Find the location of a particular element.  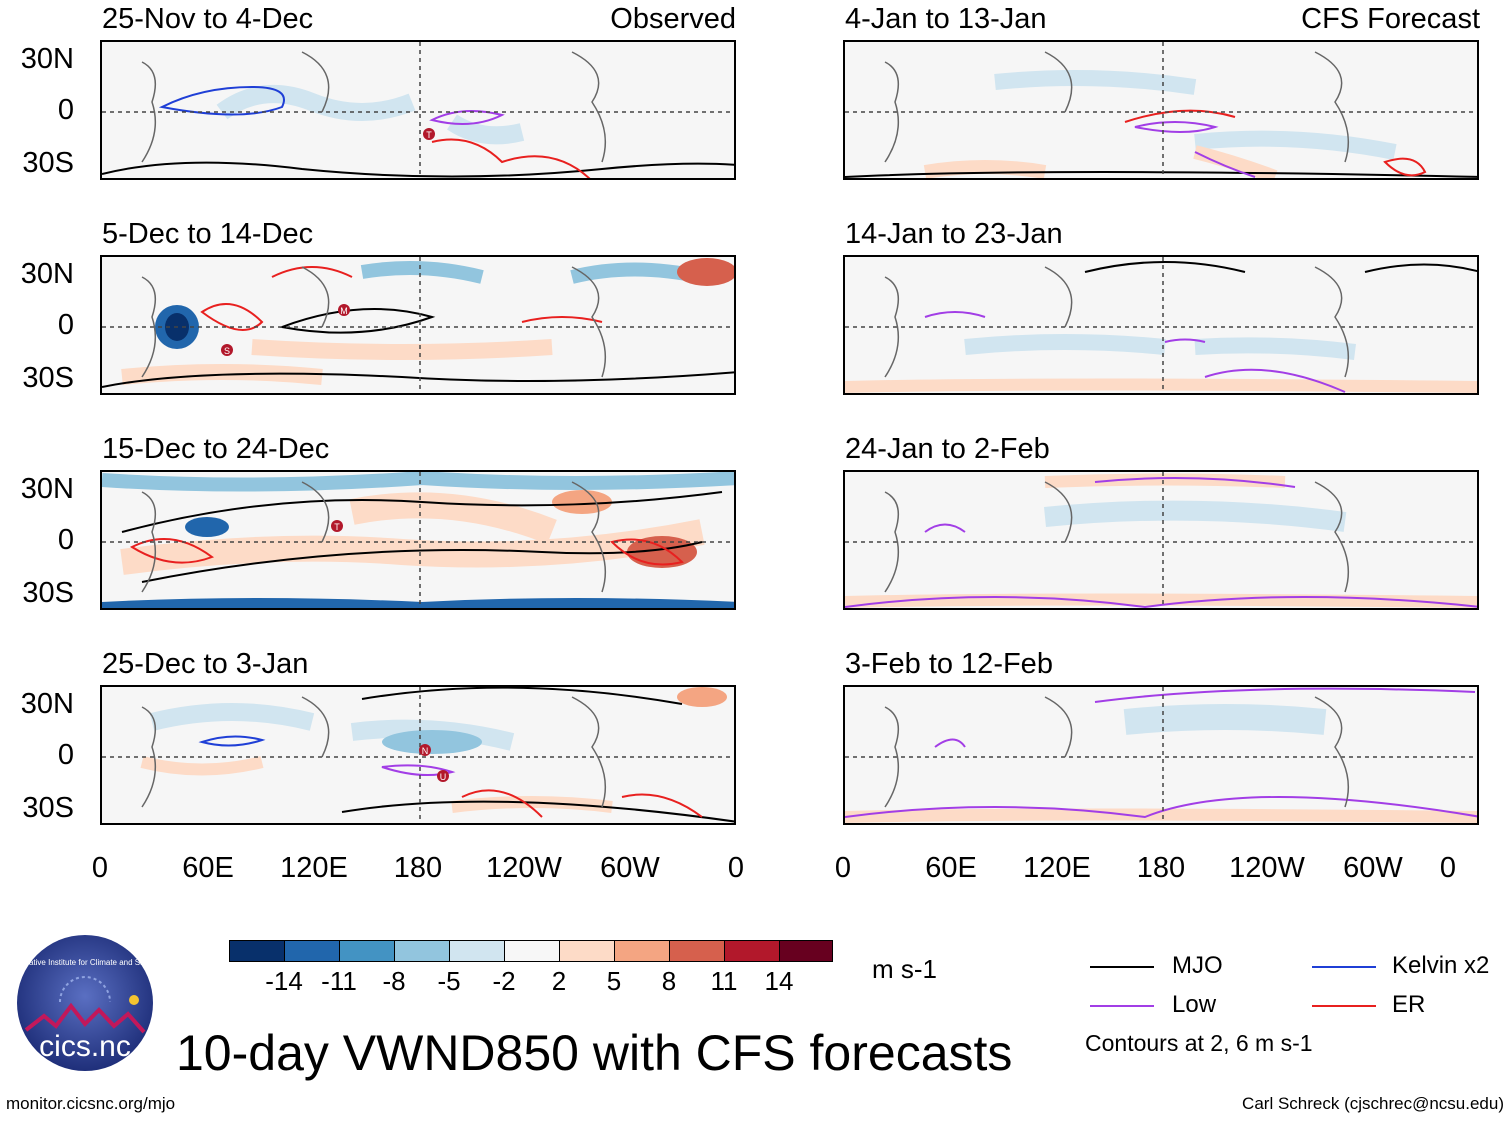

legend-er-label: ER is located at coordinates (1409, 1004).